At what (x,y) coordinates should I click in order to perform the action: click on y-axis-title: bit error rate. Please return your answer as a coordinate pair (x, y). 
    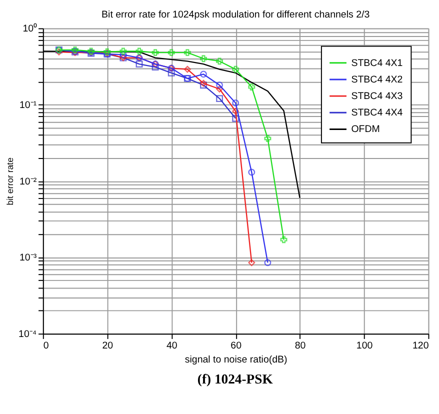
    Looking at the image, I should click on (9, 181).